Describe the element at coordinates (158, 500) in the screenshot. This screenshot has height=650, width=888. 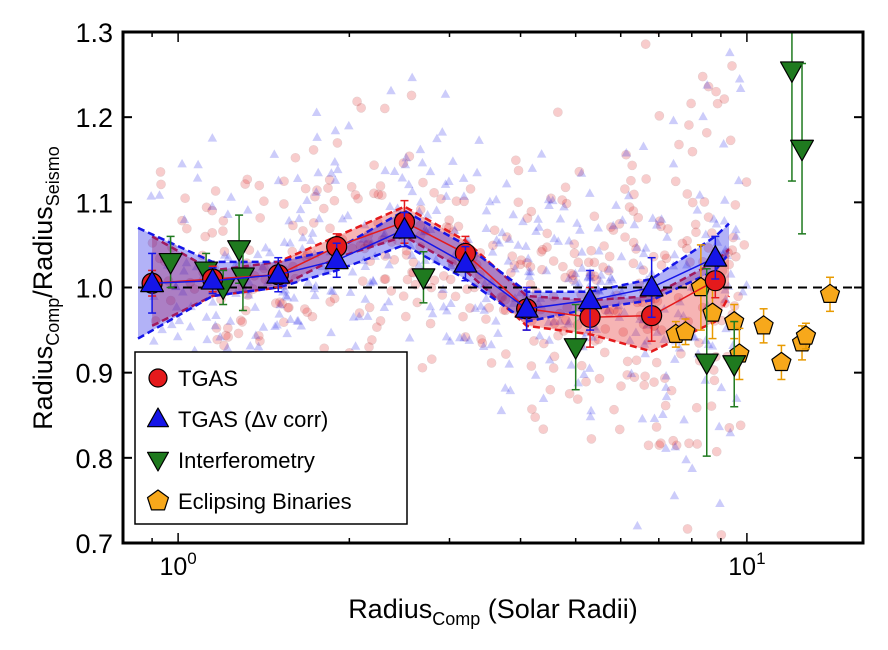
I see `legend-marker-eclipsing-binaries` at that location.